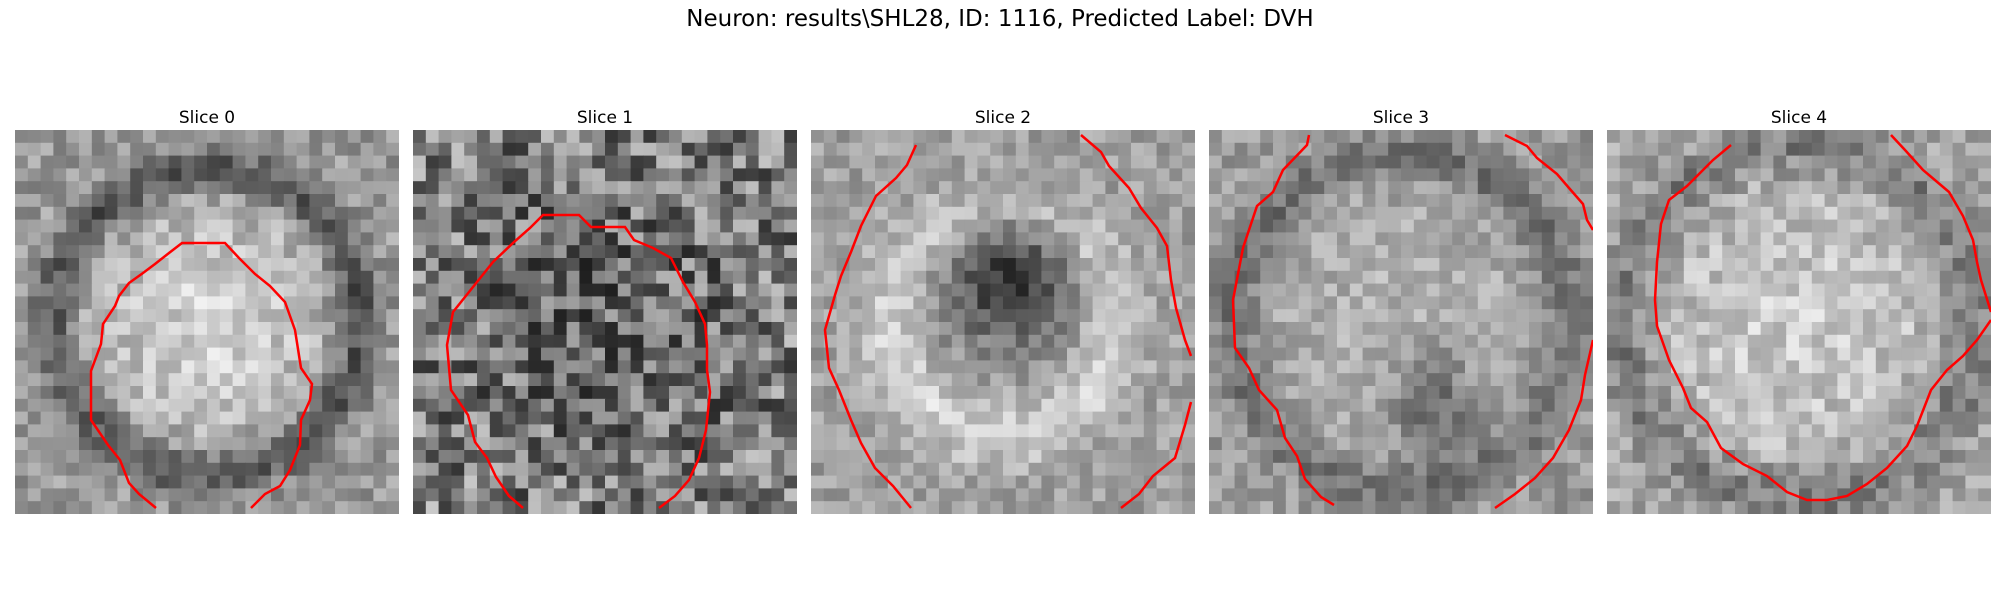 This screenshot has width=2000, height=600. I want to click on slice-4-title: Slice 4, so click(1799, 118).